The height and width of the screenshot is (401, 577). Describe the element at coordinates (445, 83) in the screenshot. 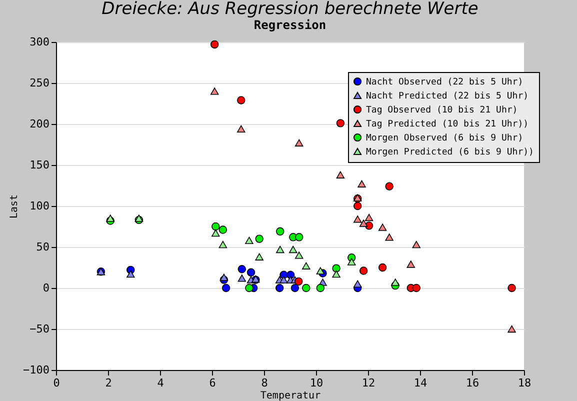

I see `legend-label: Nacht Observed (22 bis 5 Uhr)` at that location.